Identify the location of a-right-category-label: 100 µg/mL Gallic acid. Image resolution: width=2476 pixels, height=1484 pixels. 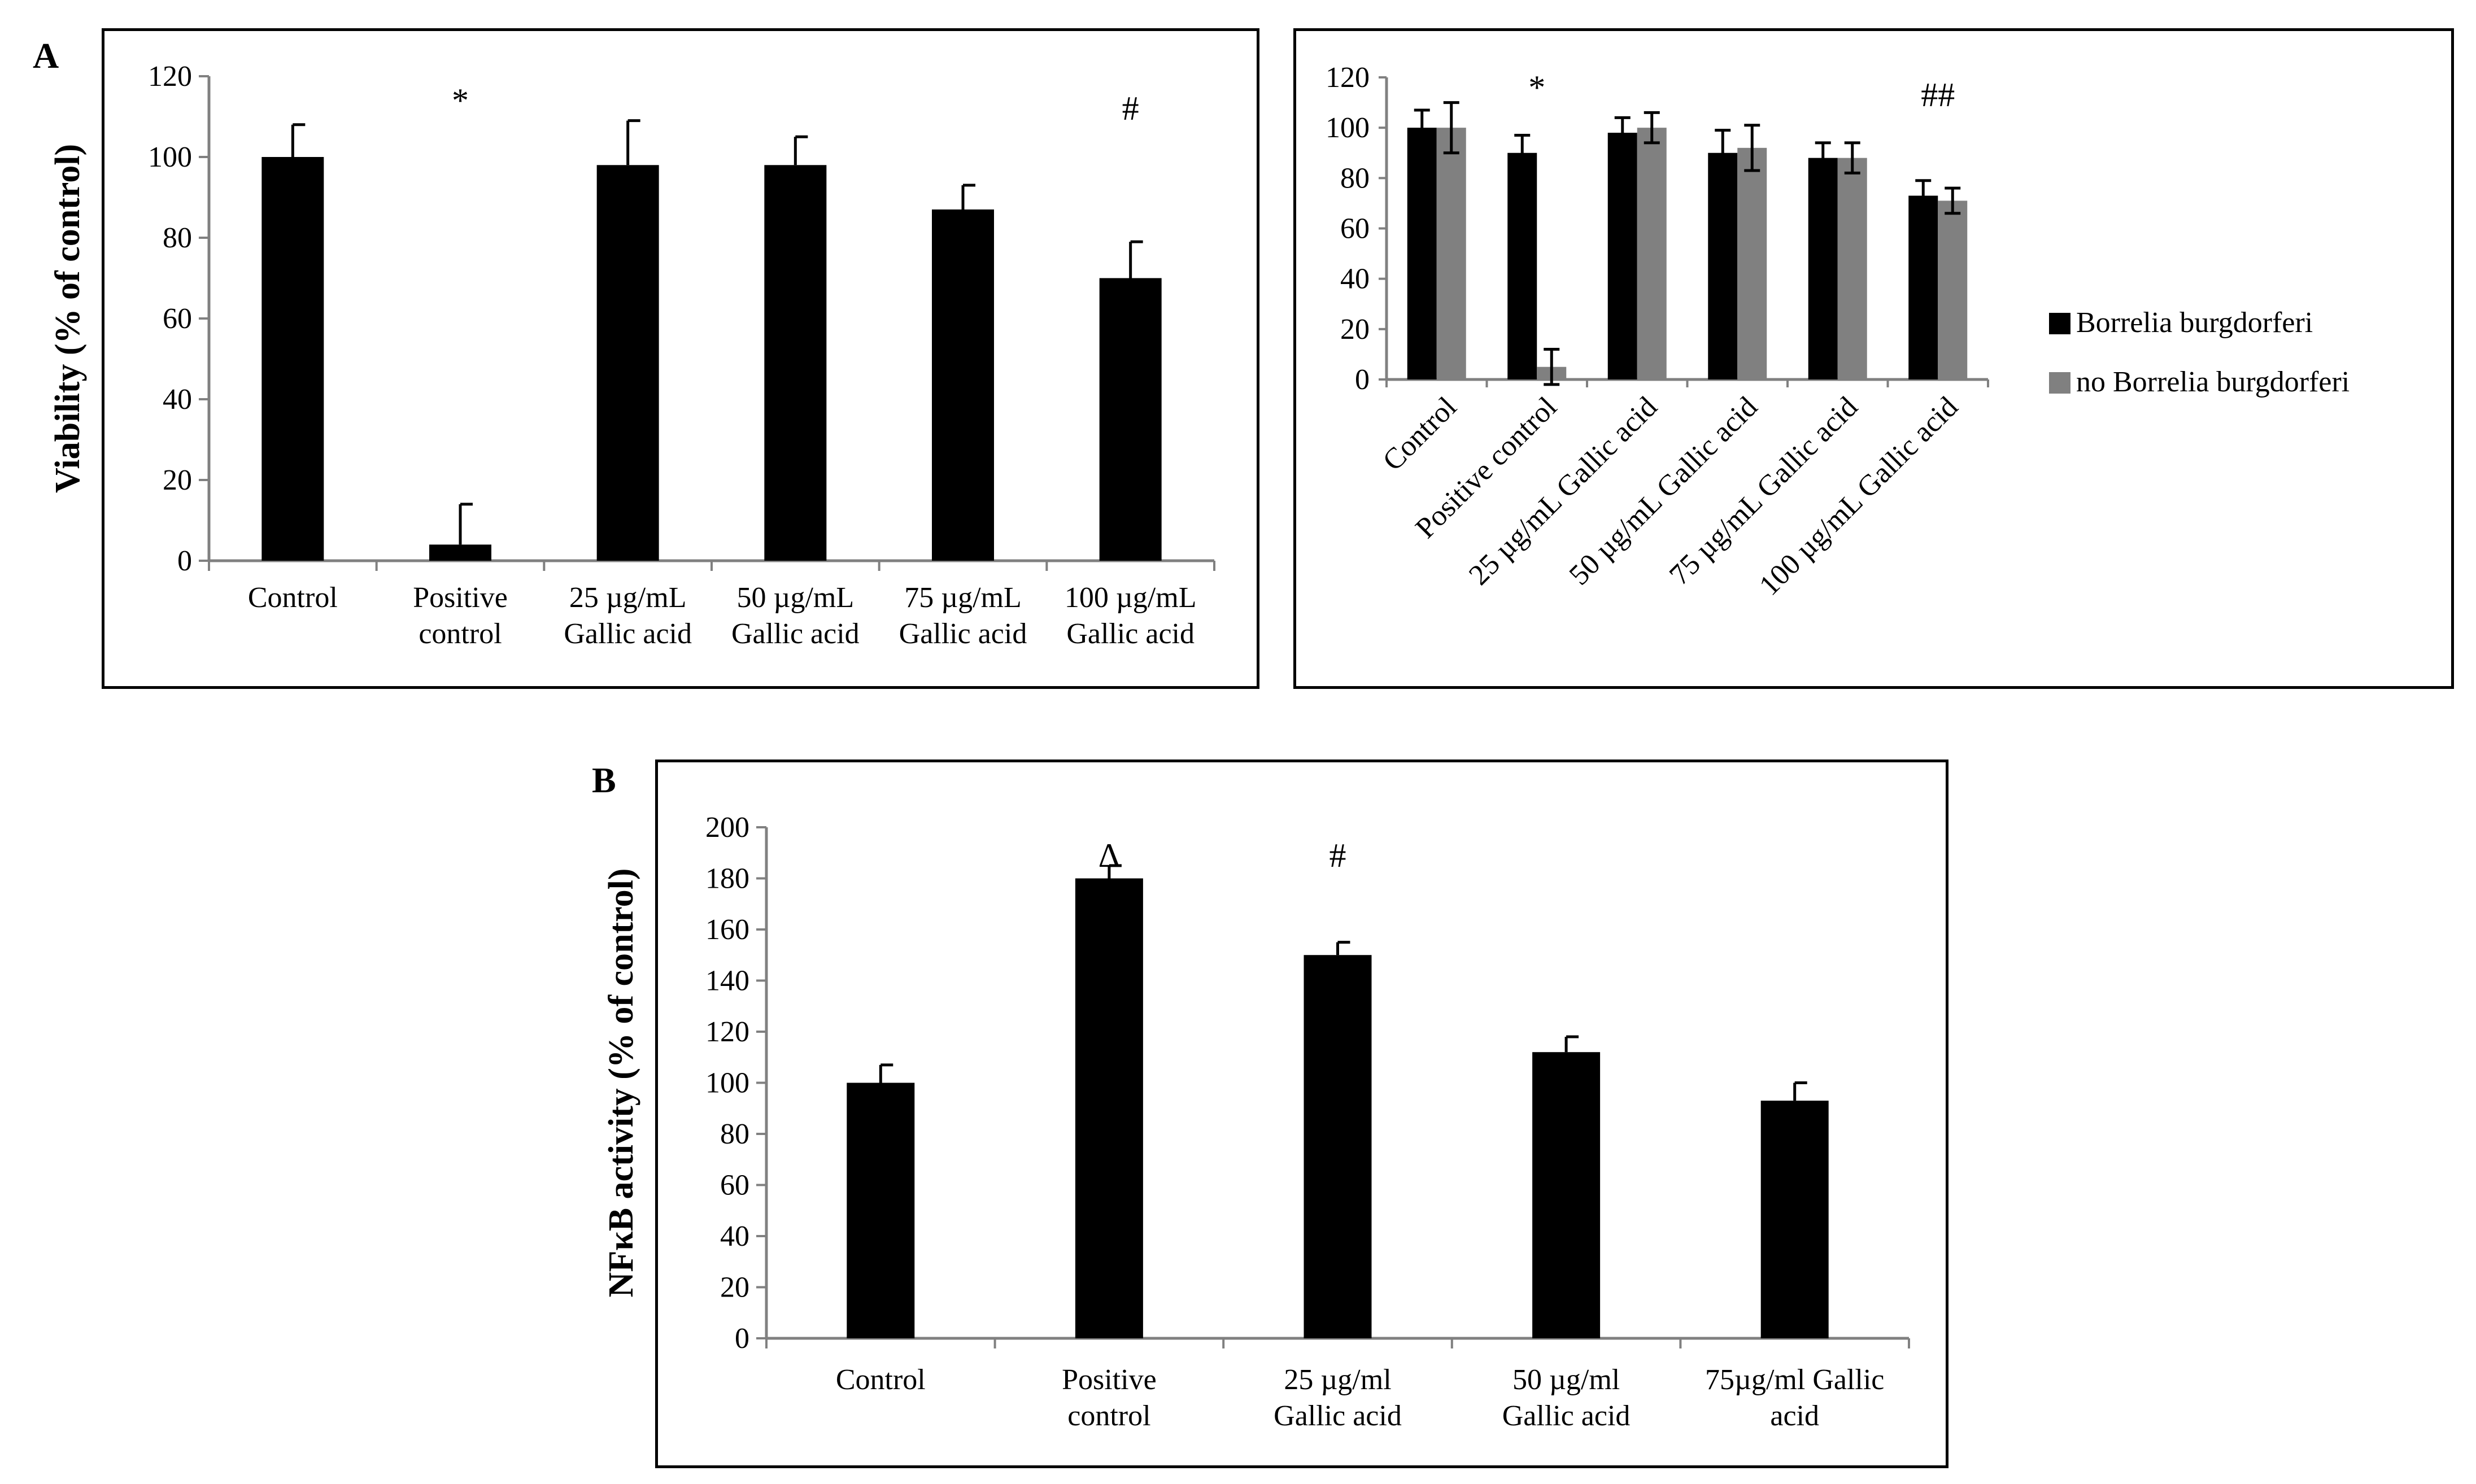
(1858, 496).